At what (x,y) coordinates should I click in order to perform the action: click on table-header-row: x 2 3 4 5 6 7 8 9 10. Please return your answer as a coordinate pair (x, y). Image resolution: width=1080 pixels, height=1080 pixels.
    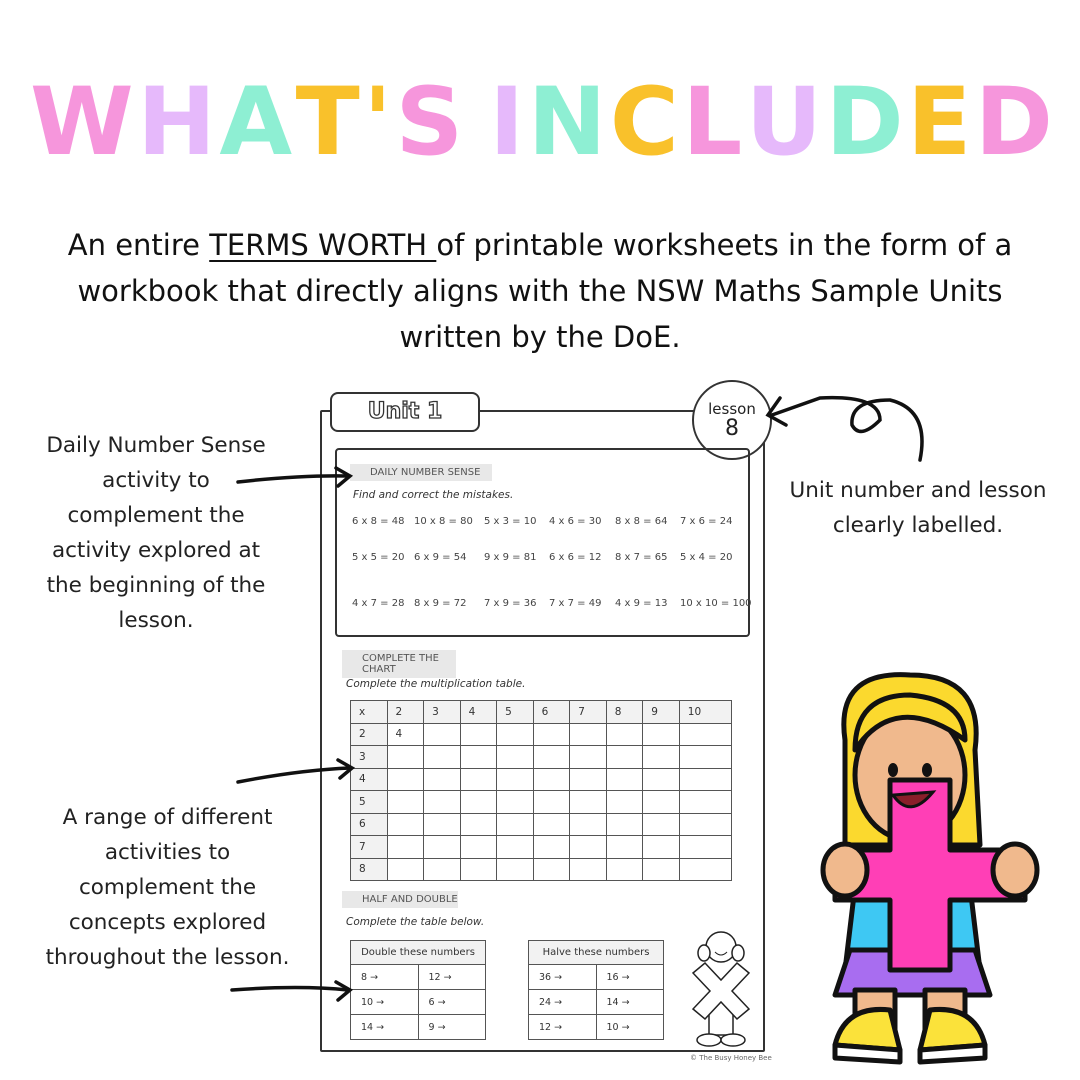
    Looking at the image, I should click on (541, 712).